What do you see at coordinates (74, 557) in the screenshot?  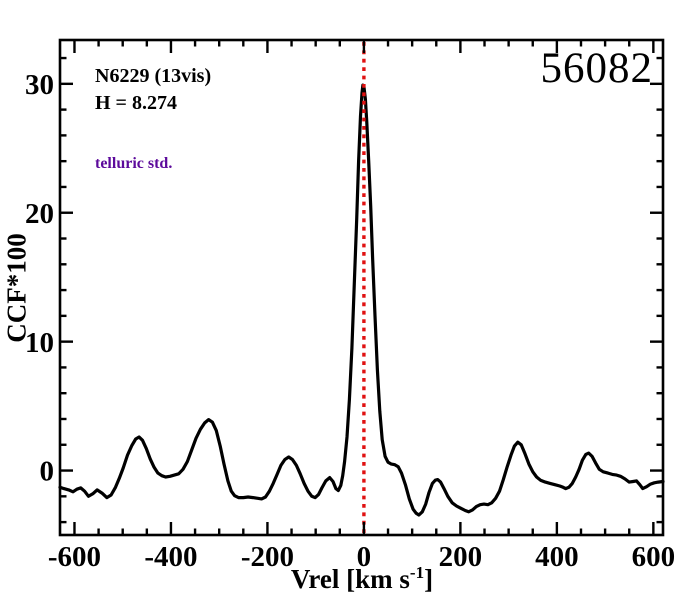 I see `svg-text: -600` at bounding box center [74, 557].